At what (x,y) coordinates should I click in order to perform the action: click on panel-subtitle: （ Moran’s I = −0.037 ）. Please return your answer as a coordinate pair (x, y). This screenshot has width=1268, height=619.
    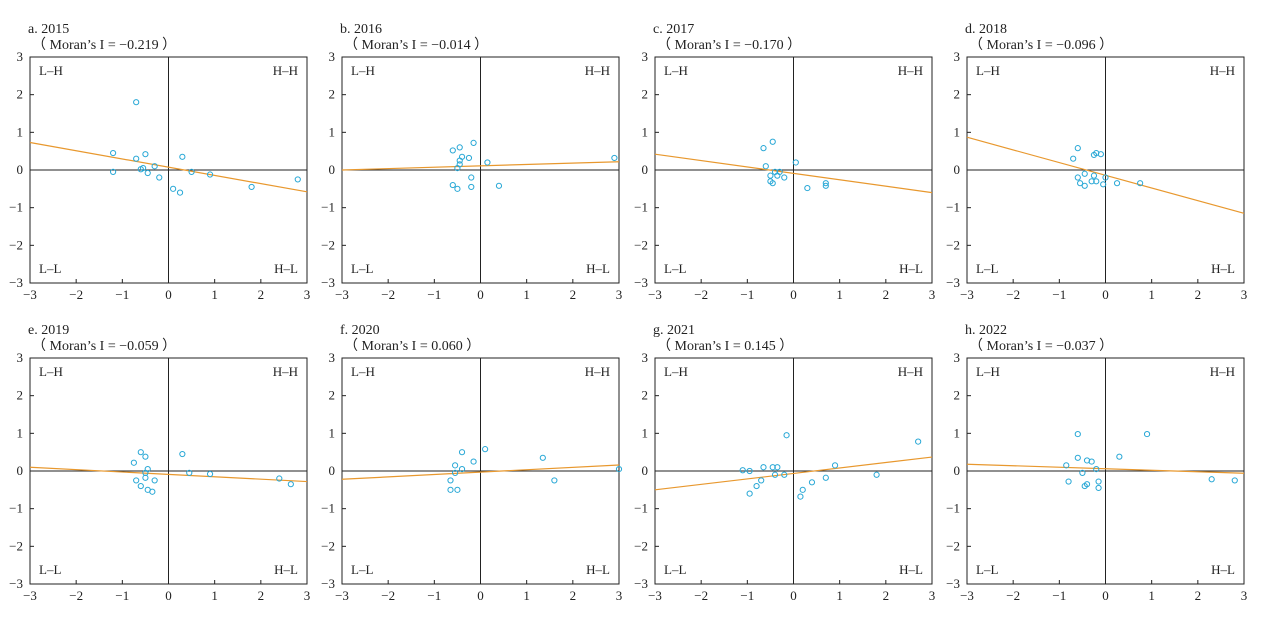
    Looking at the image, I should click on (1041, 346).